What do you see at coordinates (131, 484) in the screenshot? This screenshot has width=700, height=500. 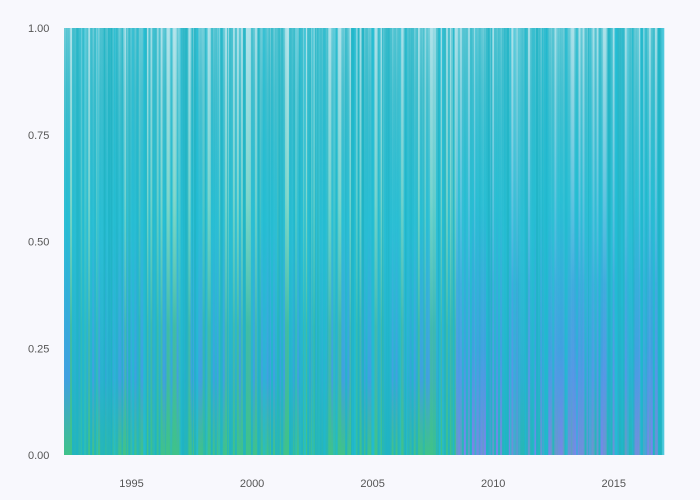 I see `x-tick-label: 1995` at bounding box center [131, 484].